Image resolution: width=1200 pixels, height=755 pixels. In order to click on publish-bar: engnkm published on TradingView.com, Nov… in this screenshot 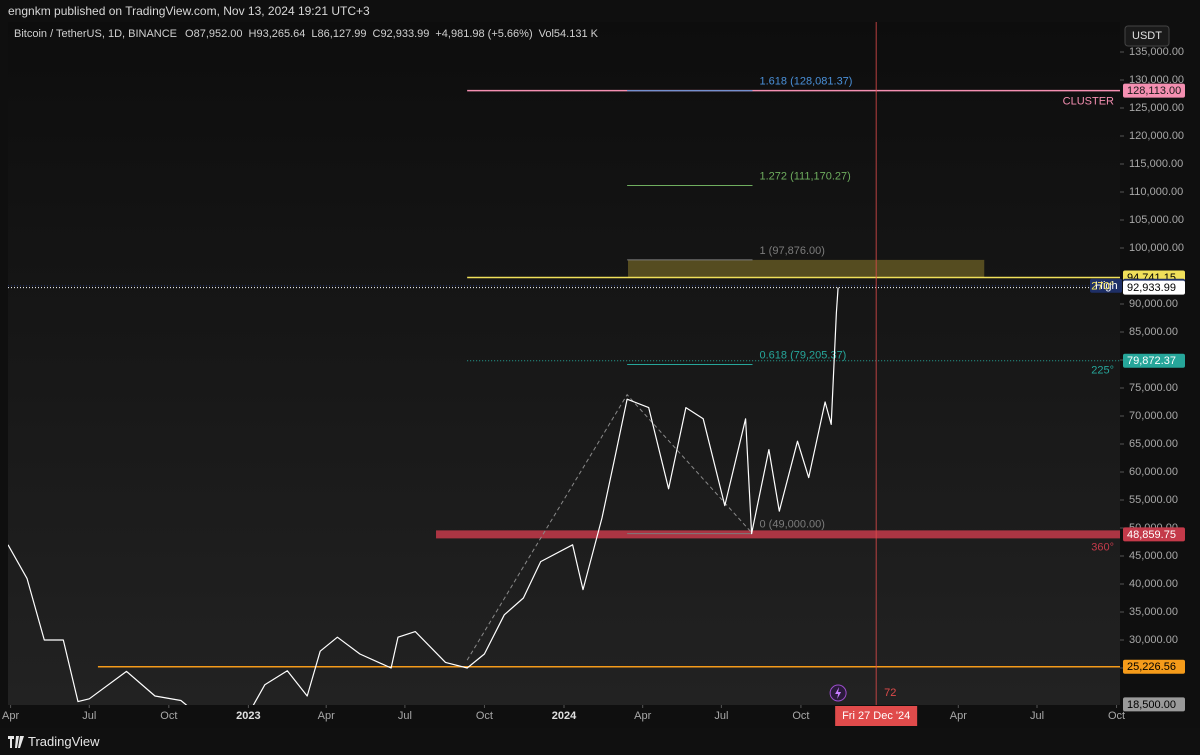, I will do `click(600, 11)`.